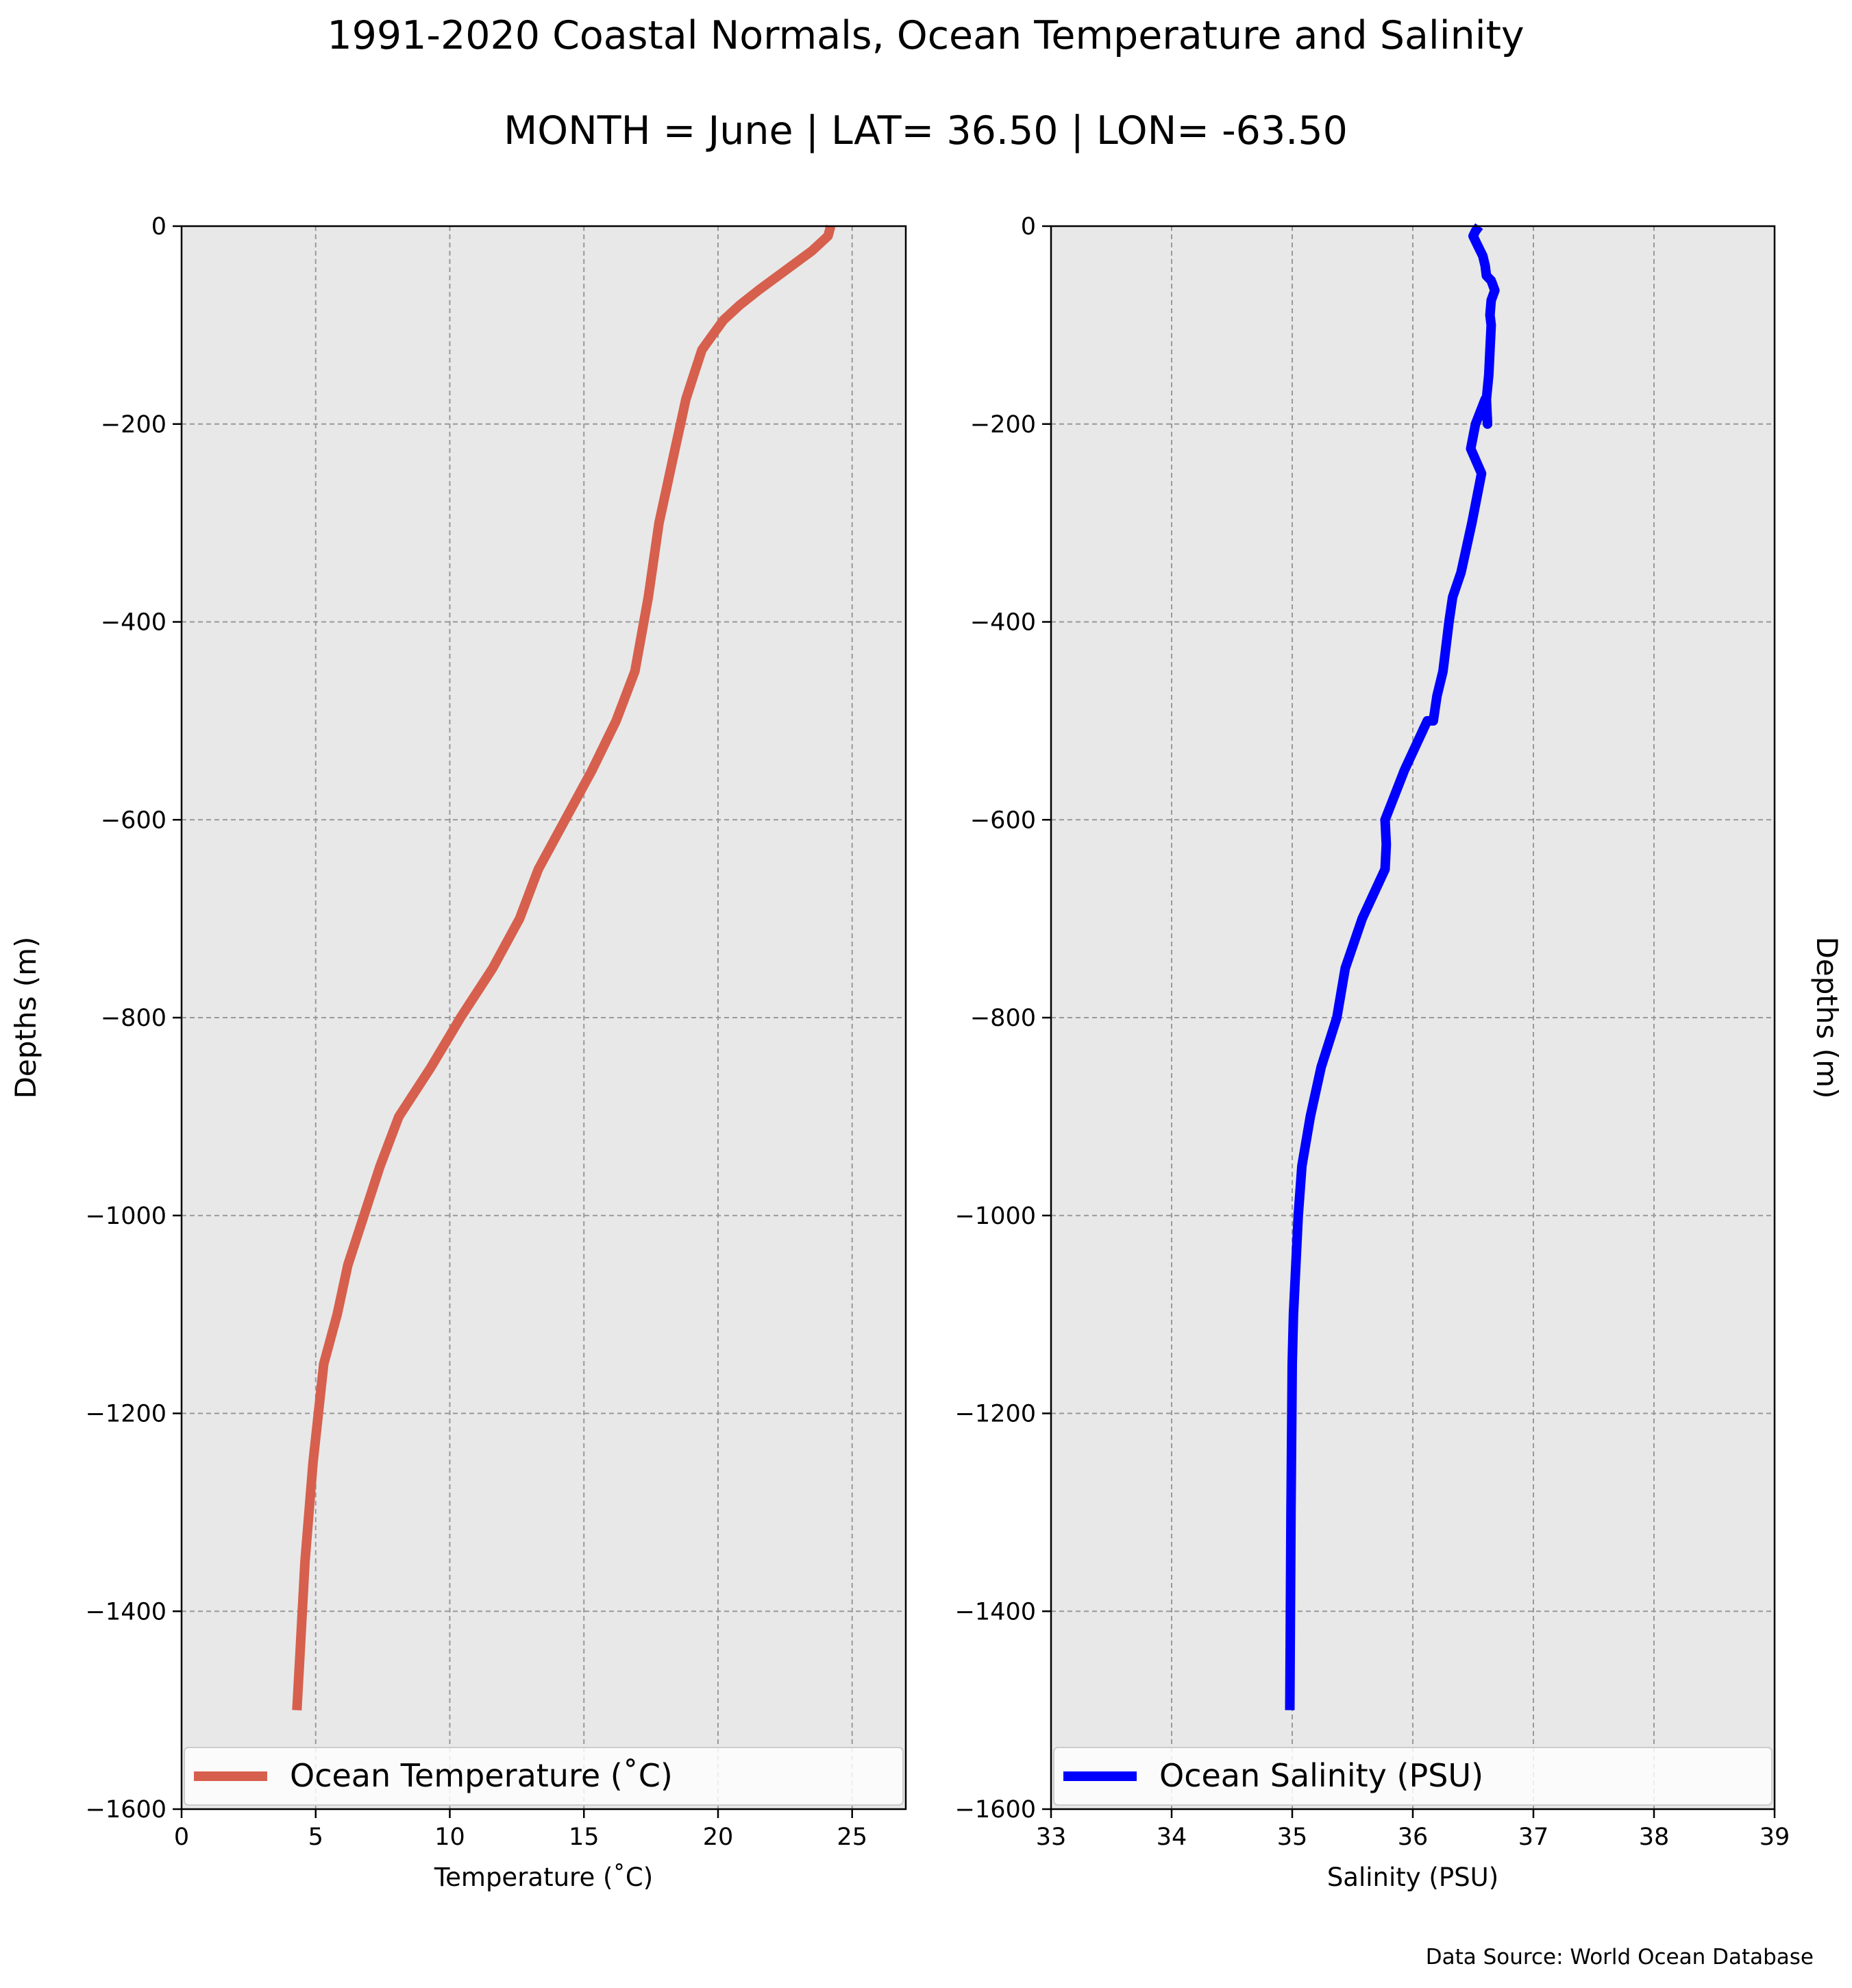 The height and width of the screenshot is (1988, 1852). What do you see at coordinates (449, 1838) in the screenshot?
I see `temperature-x-tick-label: 10` at bounding box center [449, 1838].